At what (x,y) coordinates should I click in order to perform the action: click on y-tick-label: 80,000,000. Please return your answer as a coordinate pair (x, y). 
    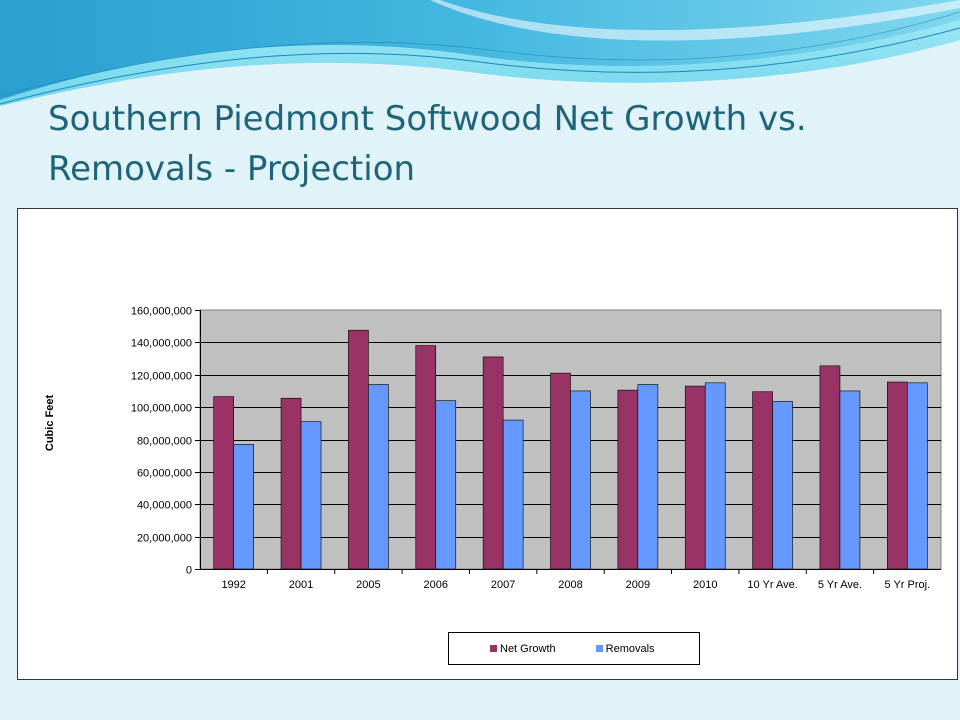
    Looking at the image, I should click on (164, 442).